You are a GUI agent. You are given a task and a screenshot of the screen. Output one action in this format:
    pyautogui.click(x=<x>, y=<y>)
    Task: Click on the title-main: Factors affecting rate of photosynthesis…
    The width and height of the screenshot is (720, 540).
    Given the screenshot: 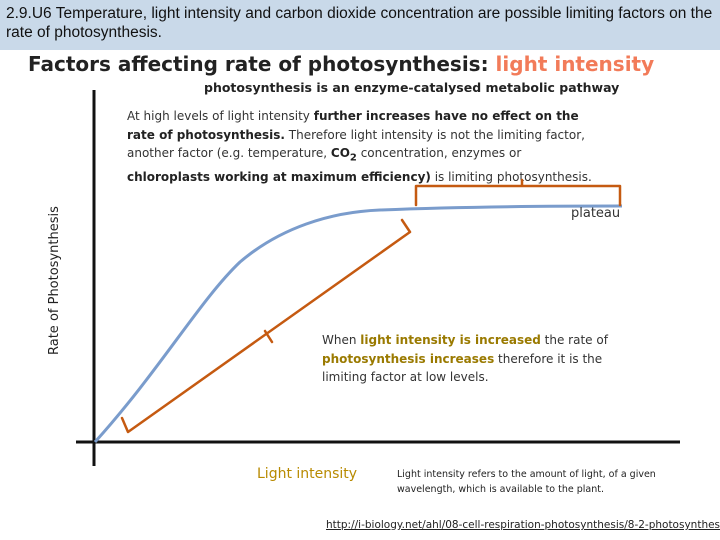 What is the action you would take?
    pyautogui.click(x=262, y=64)
    